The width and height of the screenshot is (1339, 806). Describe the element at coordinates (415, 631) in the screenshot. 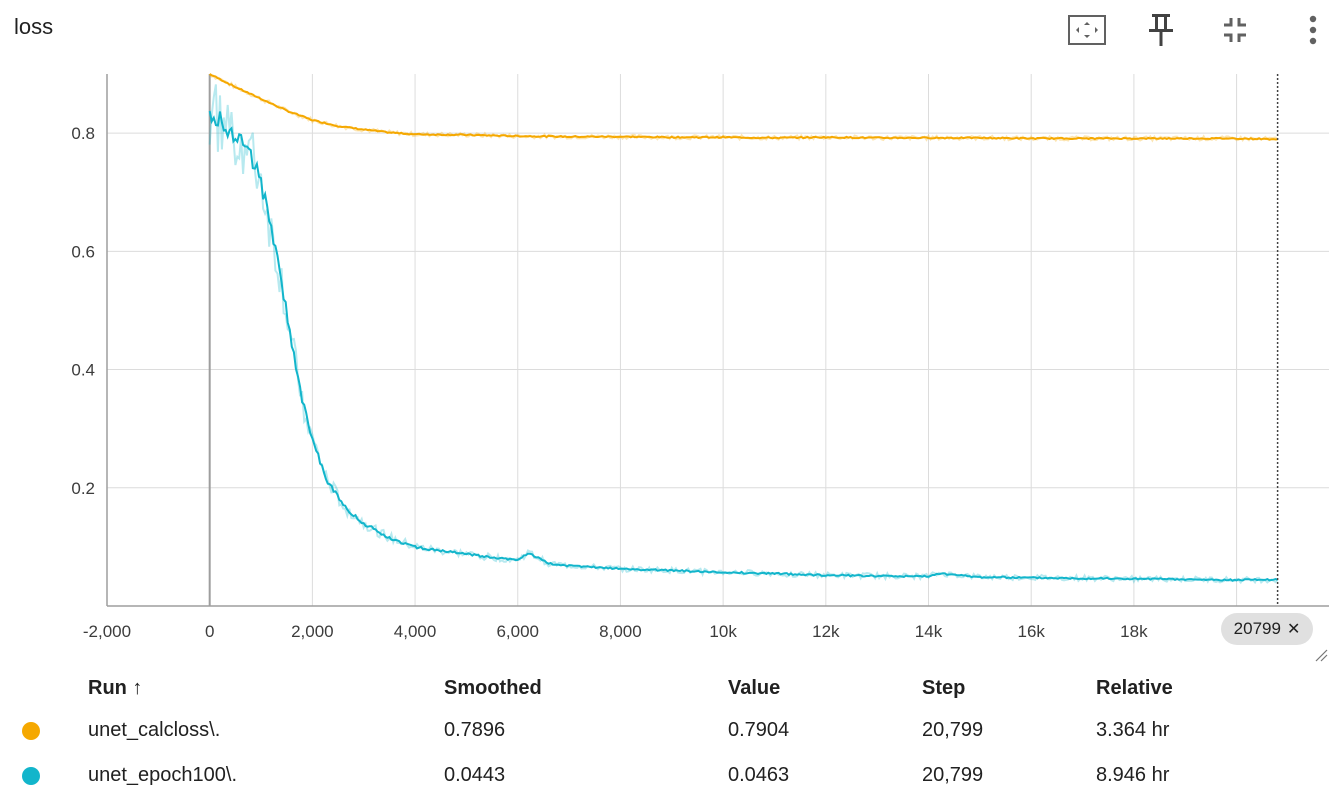

I see `x-tick-label: 4,000` at that location.